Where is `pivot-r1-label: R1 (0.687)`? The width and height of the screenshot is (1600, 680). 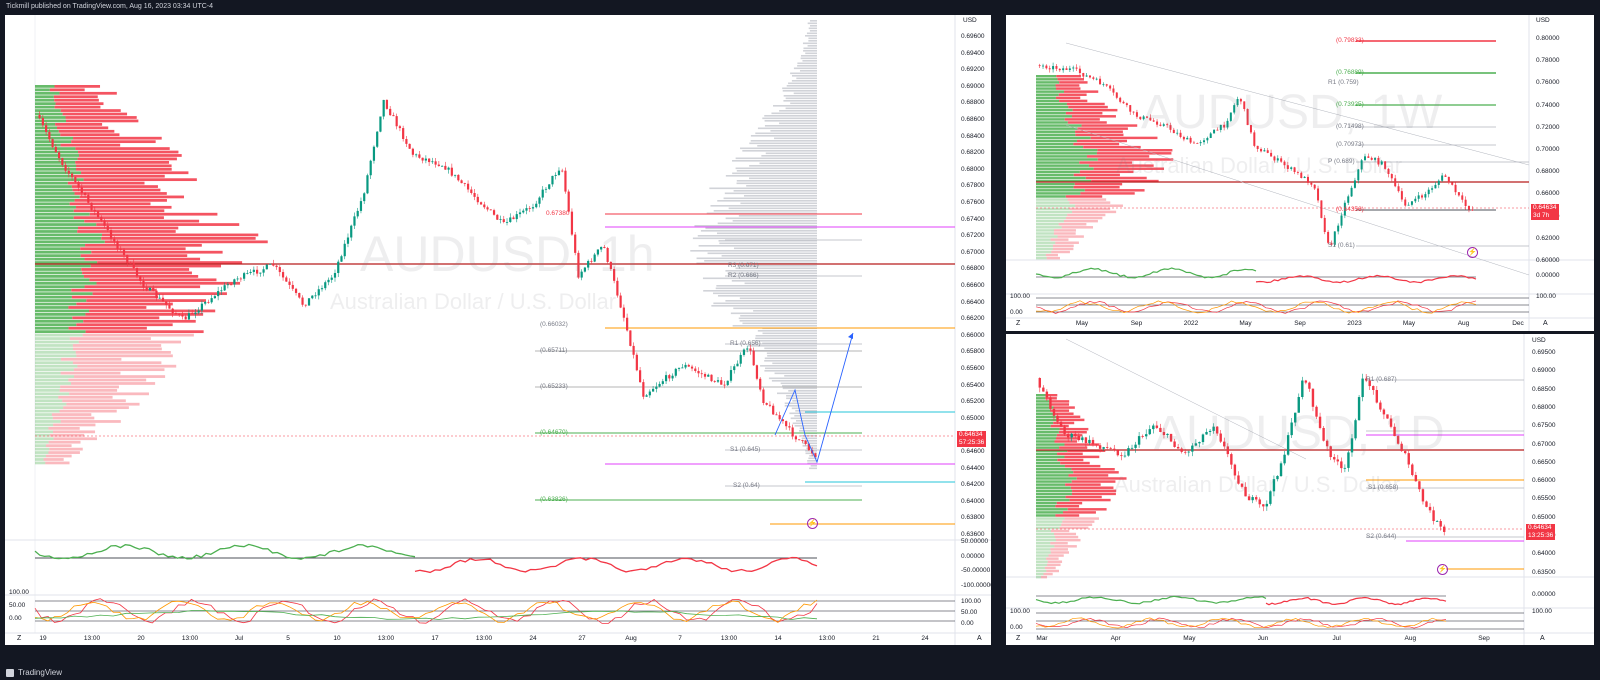
pivot-r1-label: R1 (0.687) is located at coordinates (1381, 379).